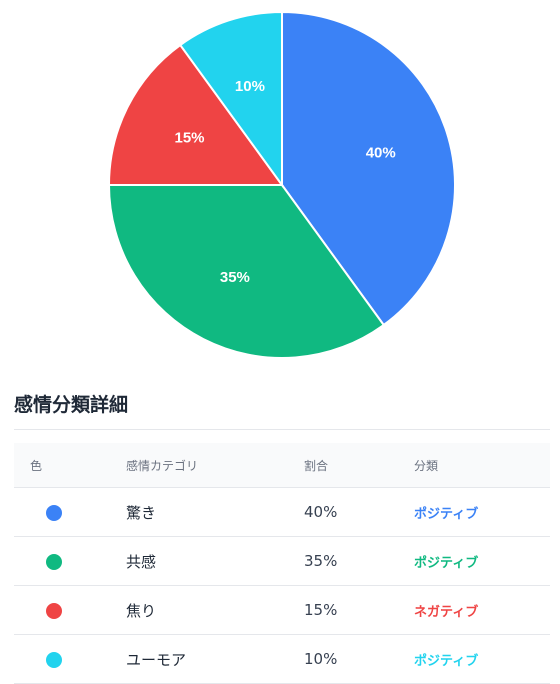  Describe the element at coordinates (215, 610) in the screenshot. I see `category-cell: 焦り` at that location.